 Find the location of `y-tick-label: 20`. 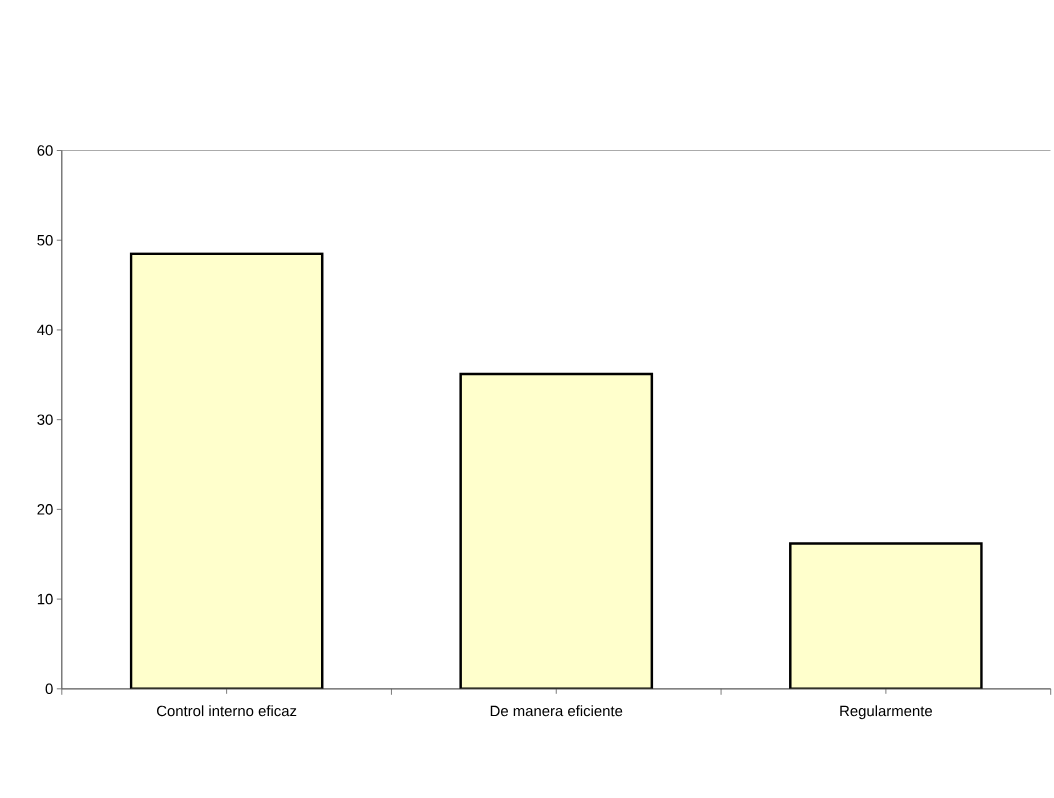

y-tick-label: 20 is located at coordinates (45, 509).